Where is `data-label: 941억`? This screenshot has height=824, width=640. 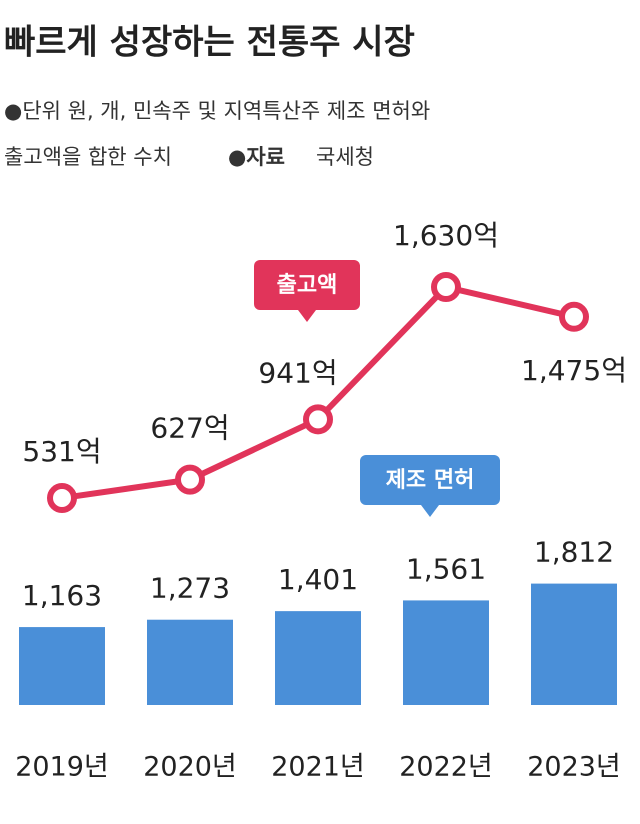 data-label: 941억 is located at coordinates (297, 372).